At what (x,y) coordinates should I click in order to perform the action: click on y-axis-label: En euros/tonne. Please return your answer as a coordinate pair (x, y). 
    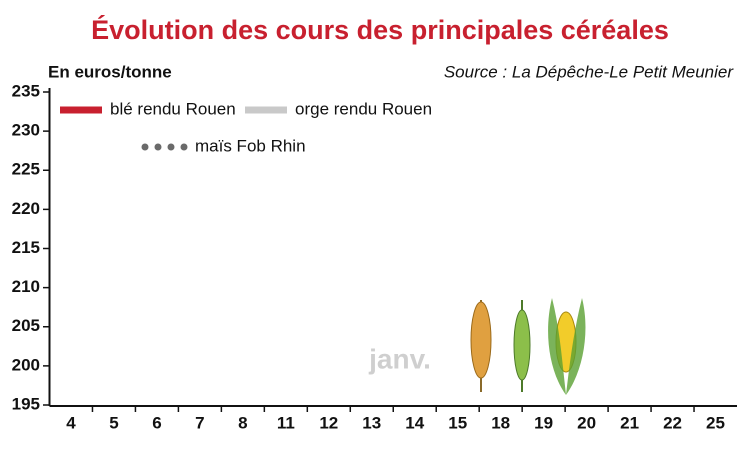
    Looking at the image, I should click on (110, 71).